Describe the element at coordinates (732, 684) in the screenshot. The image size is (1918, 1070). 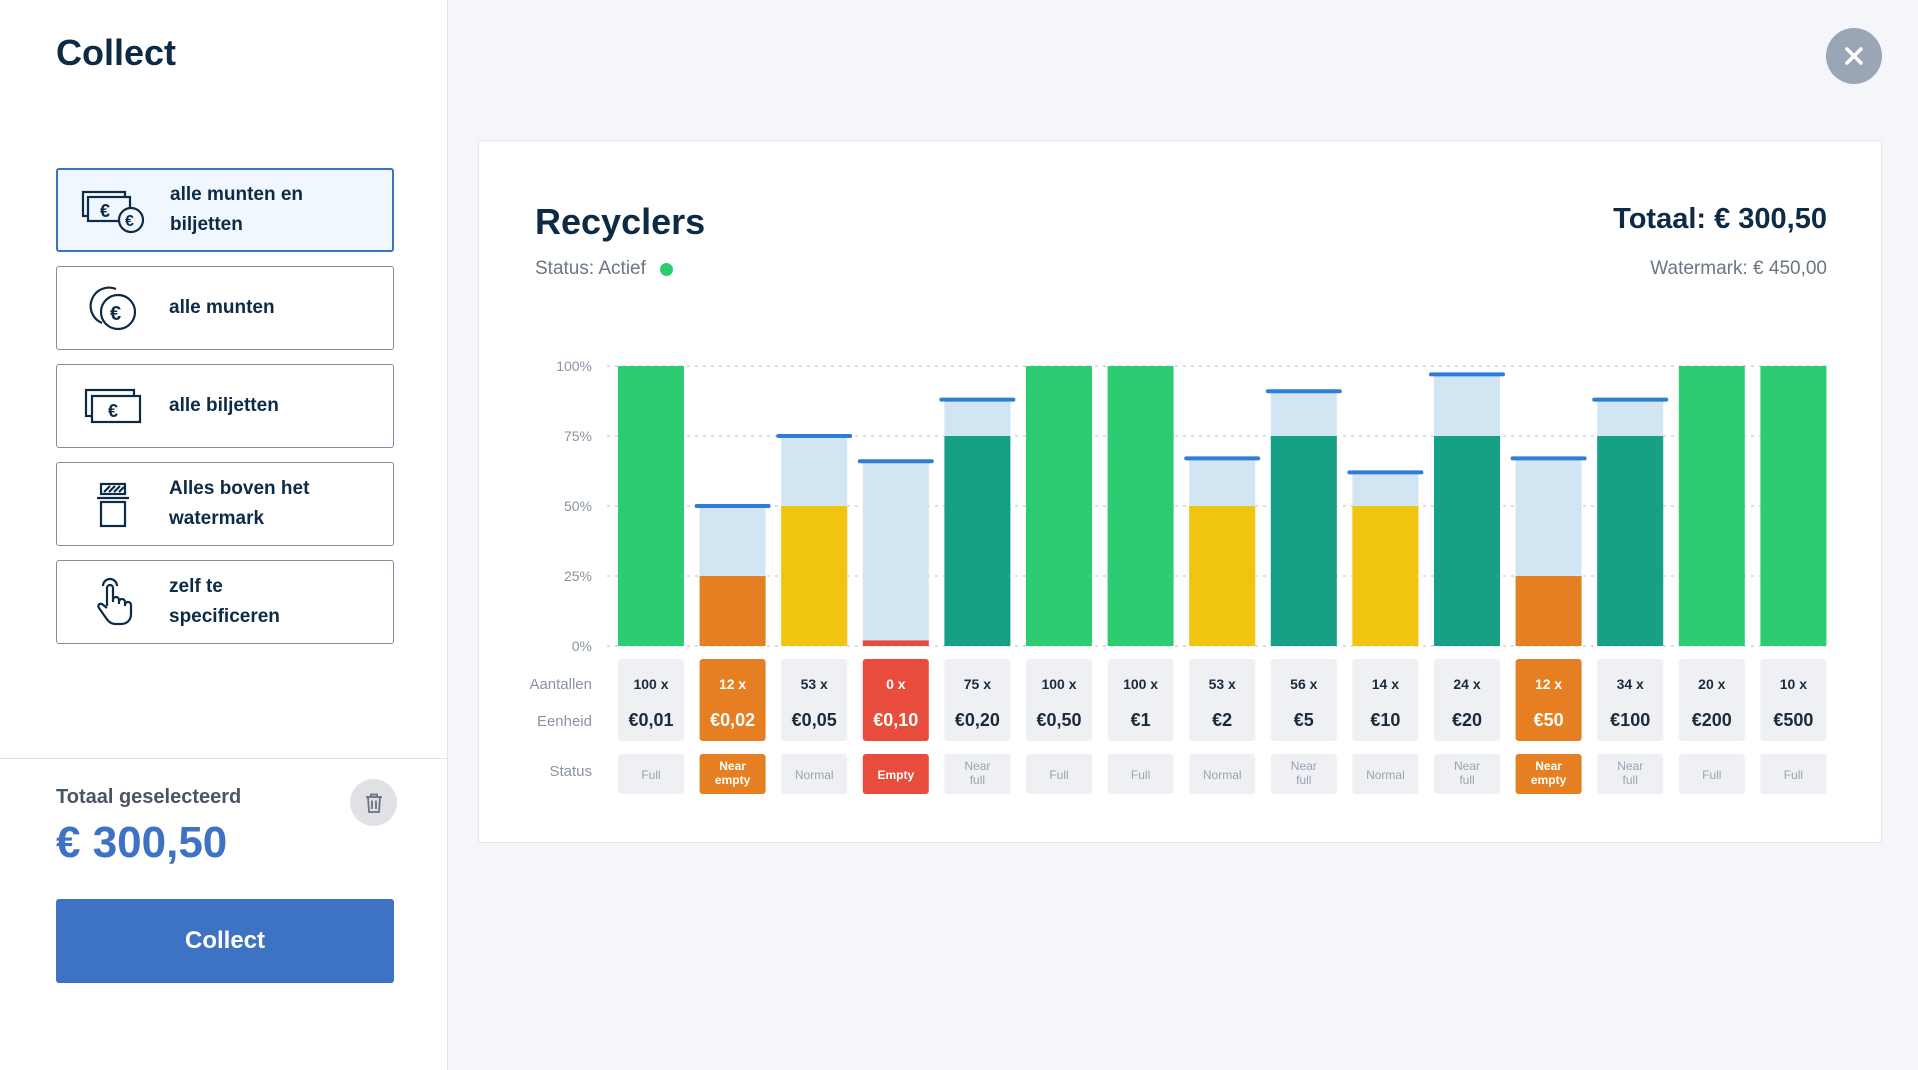
I see `count-label: 12 x` at that location.